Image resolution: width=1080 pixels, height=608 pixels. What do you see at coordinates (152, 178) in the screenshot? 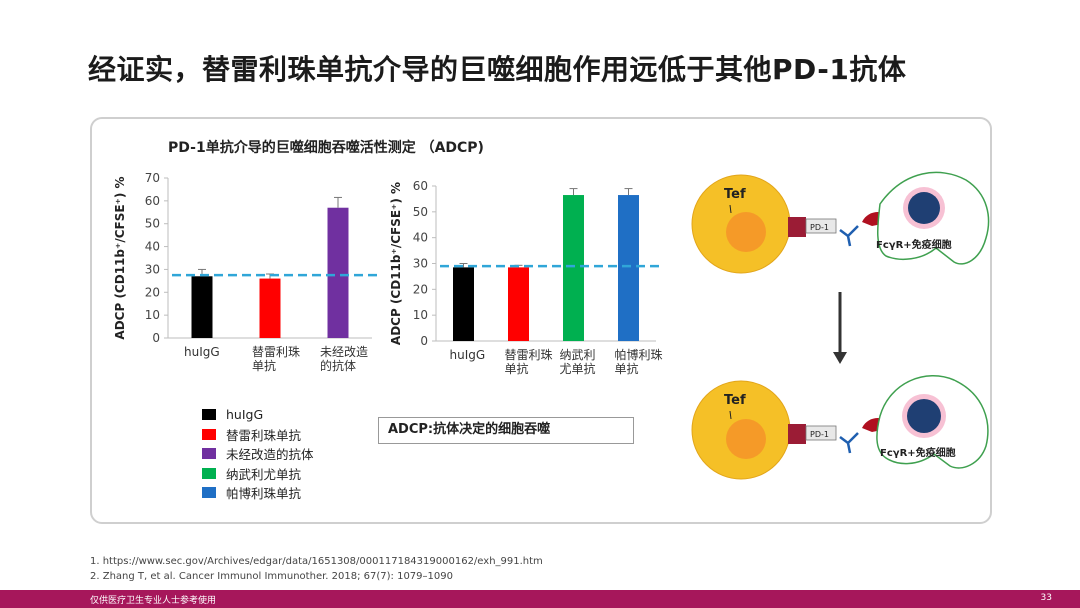
I see `y-tick-label: 70` at bounding box center [152, 178].